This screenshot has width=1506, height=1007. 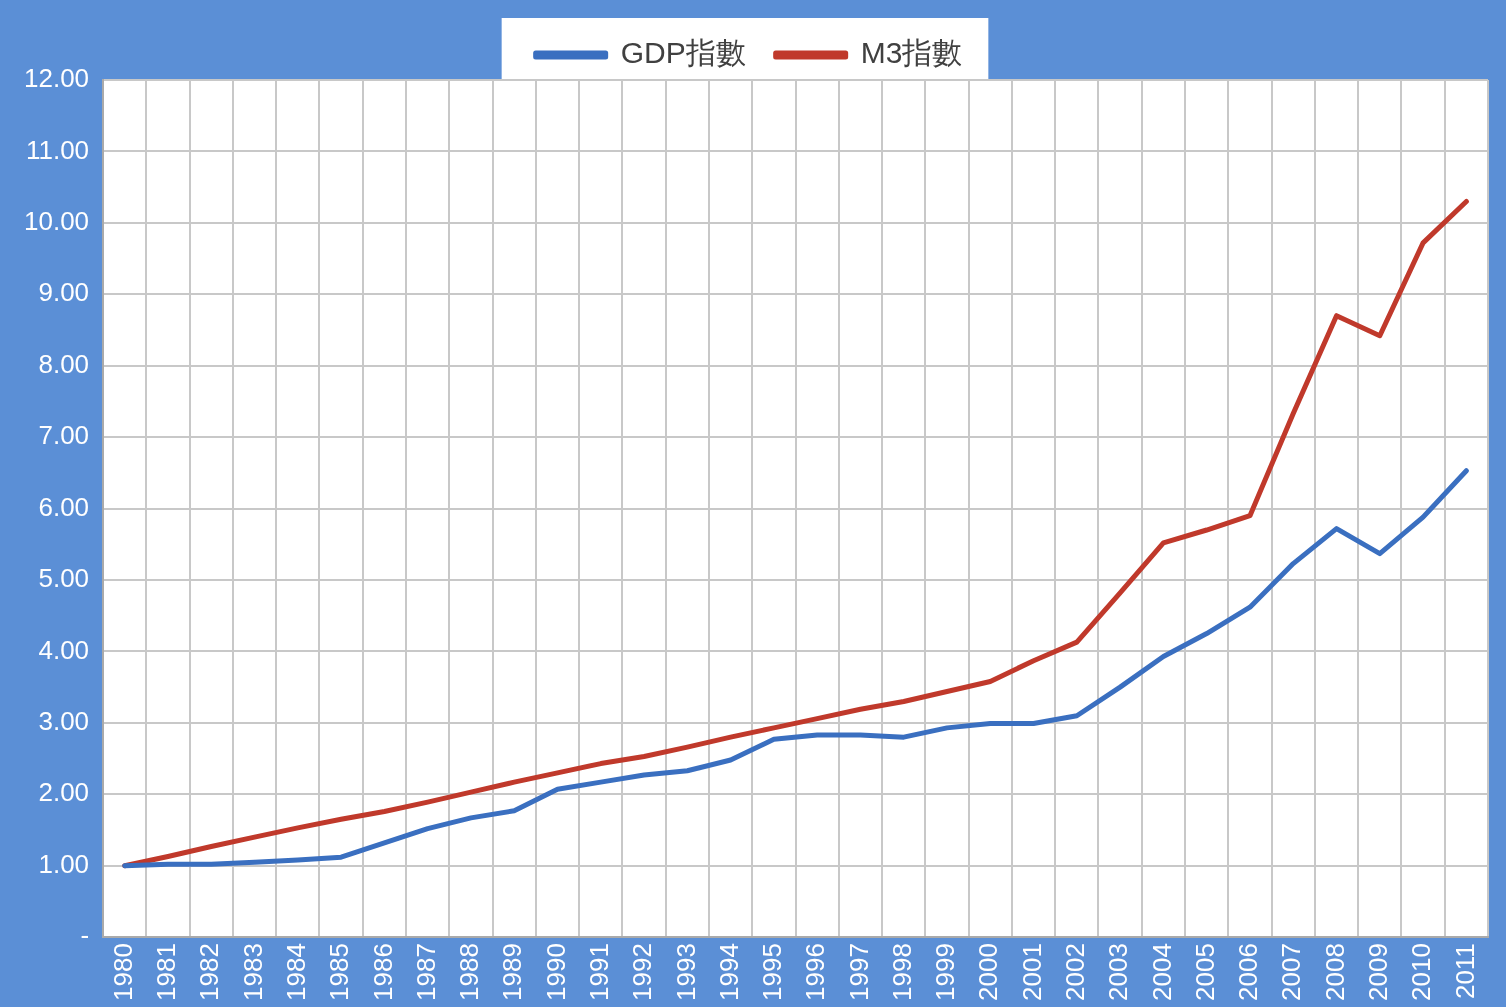 I want to click on x-tick-label: 2007, so click(x=1291, y=972).